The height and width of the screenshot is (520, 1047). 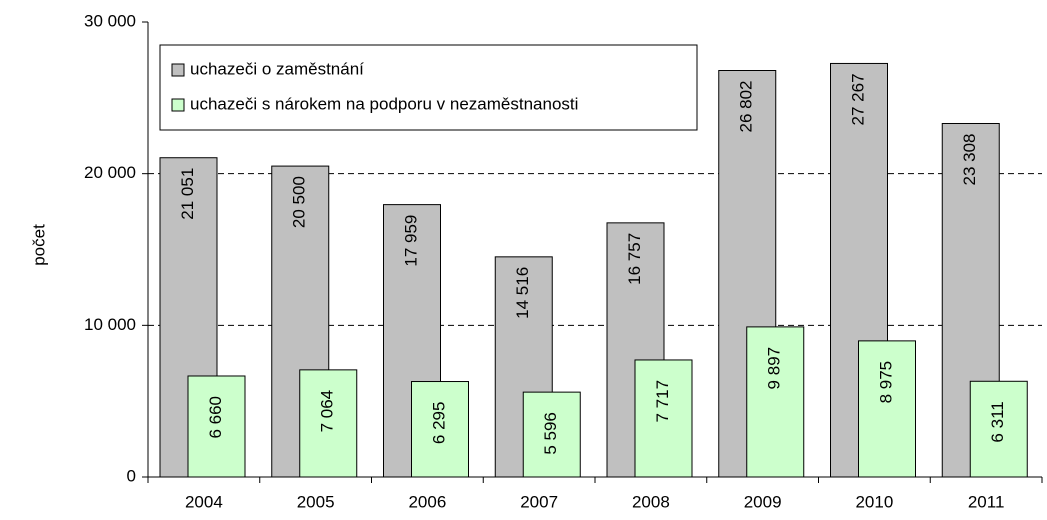 What do you see at coordinates (774, 368) in the screenshot?
I see `value-label: 9 897` at bounding box center [774, 368].